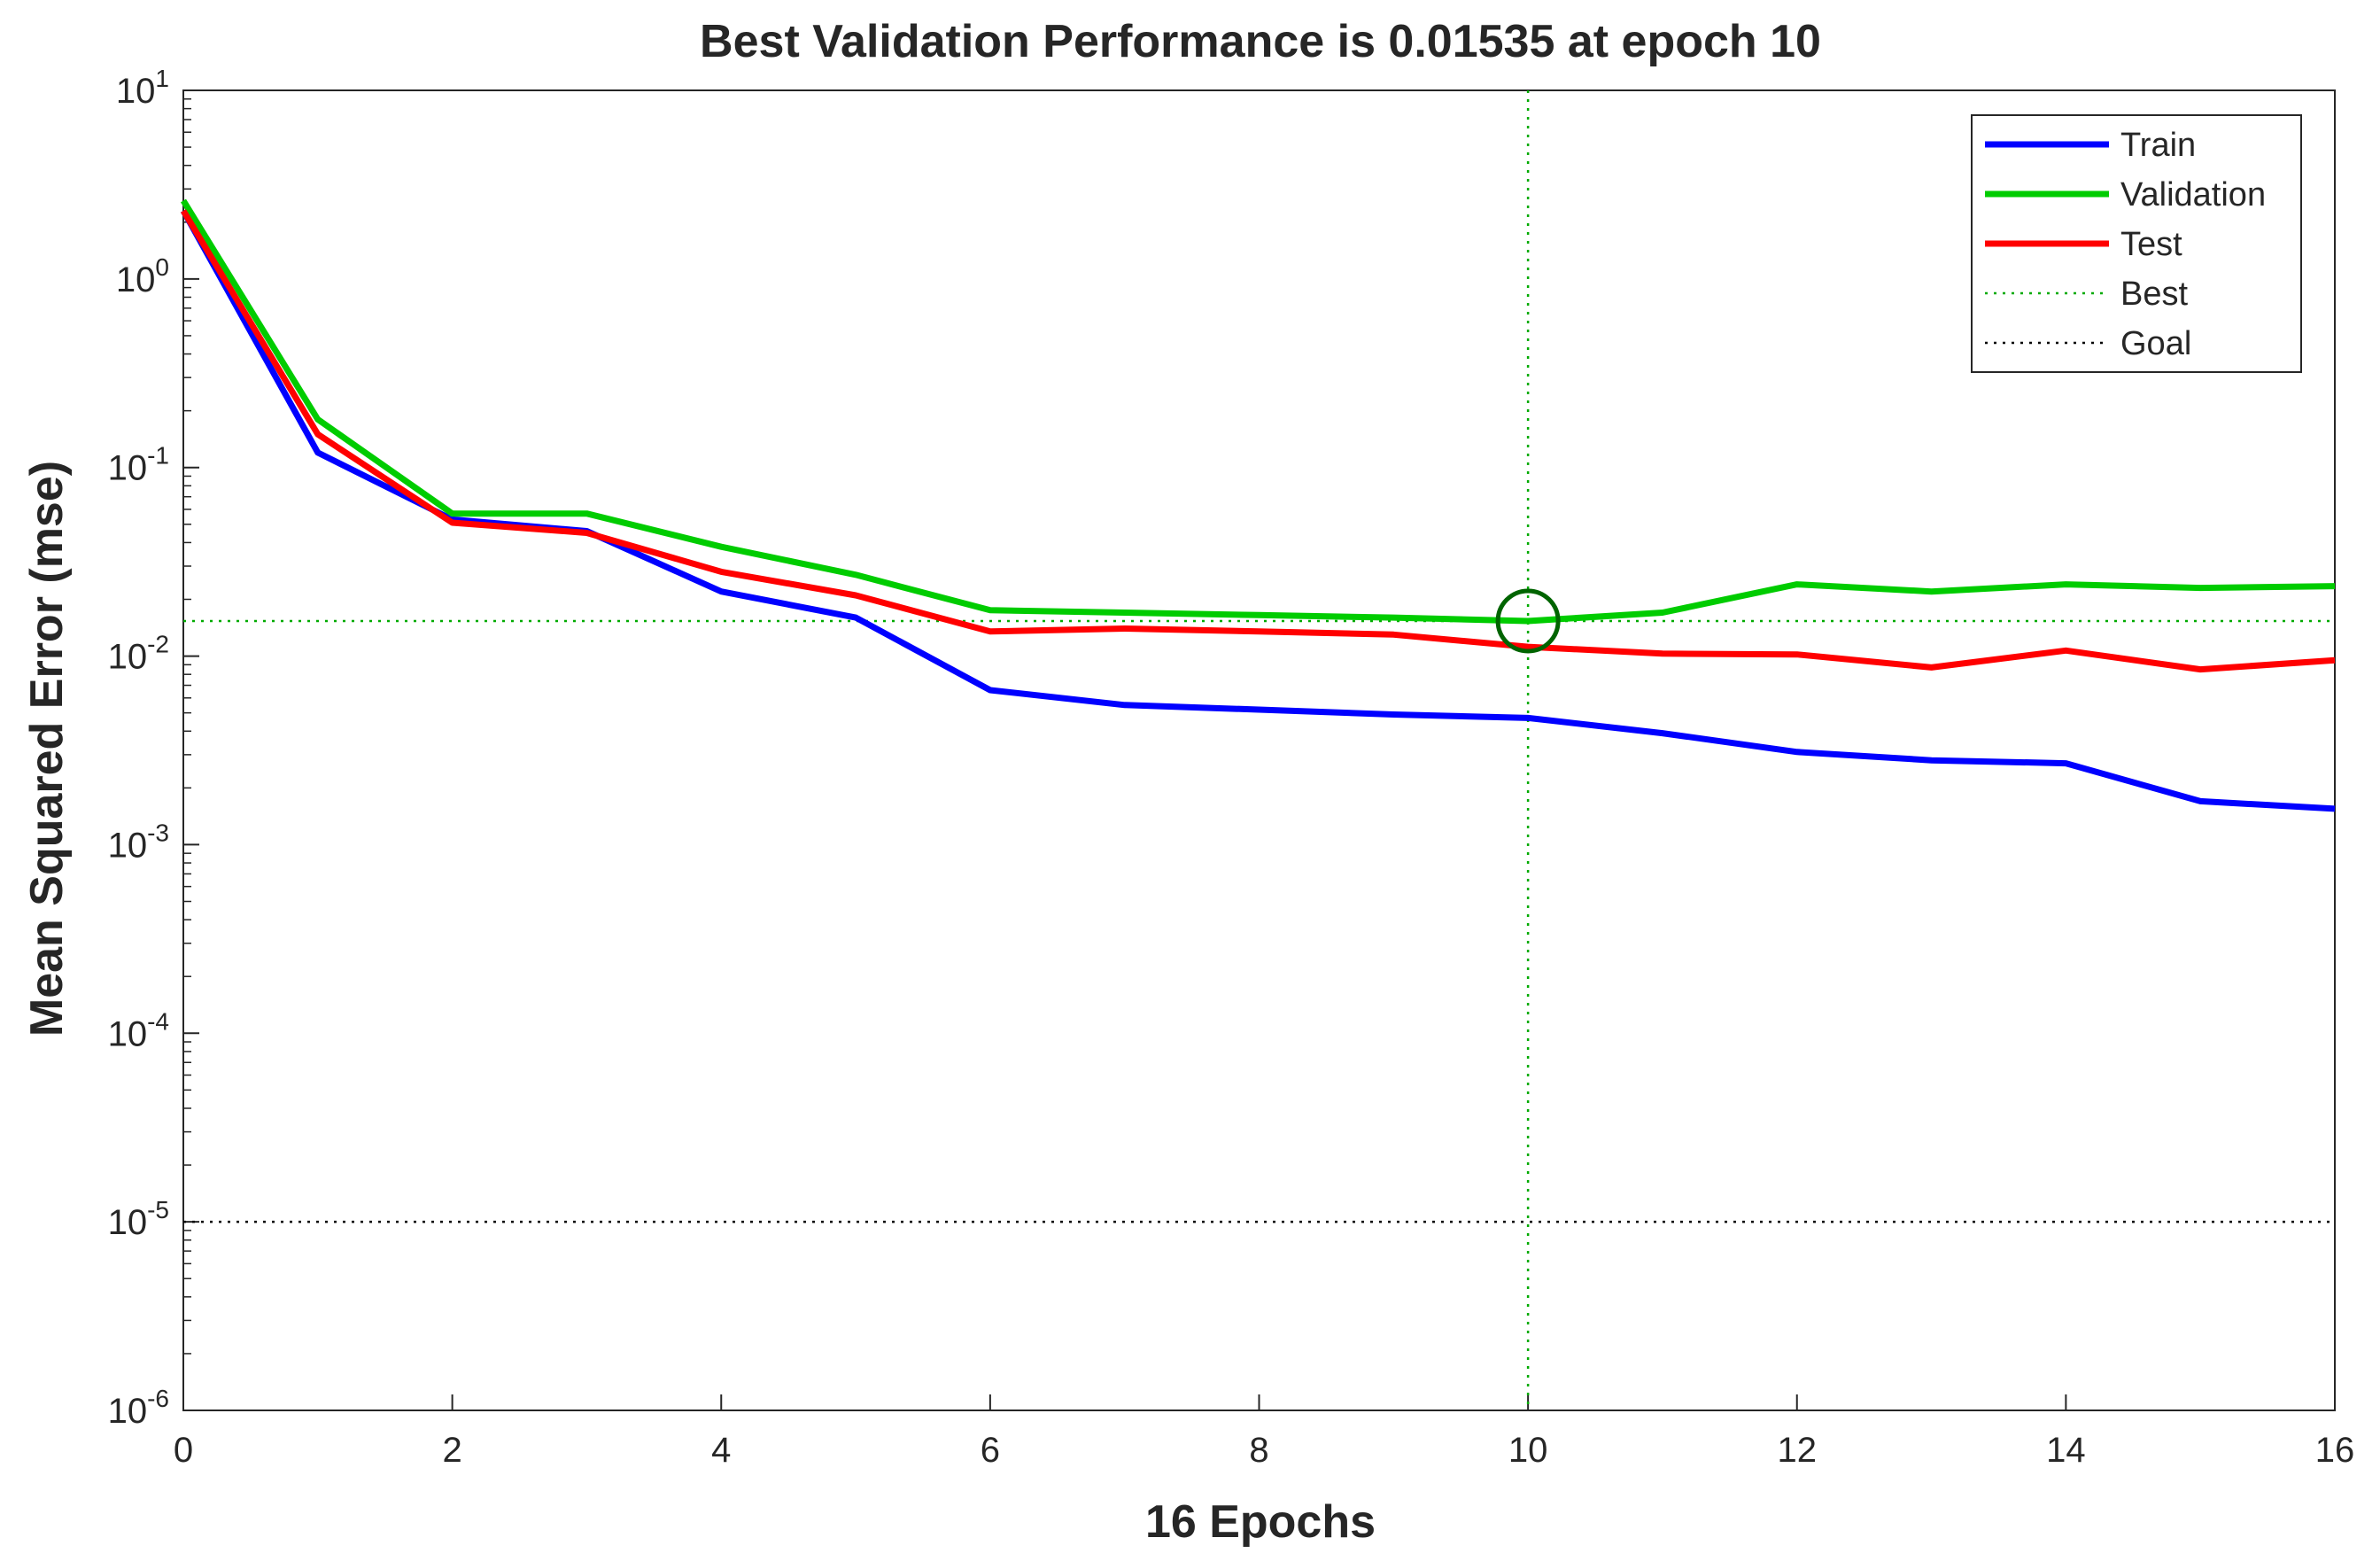  Describe the element at coordinates (183, 1450) in the screenshot. I see `x-tick-label: 0` at that location.